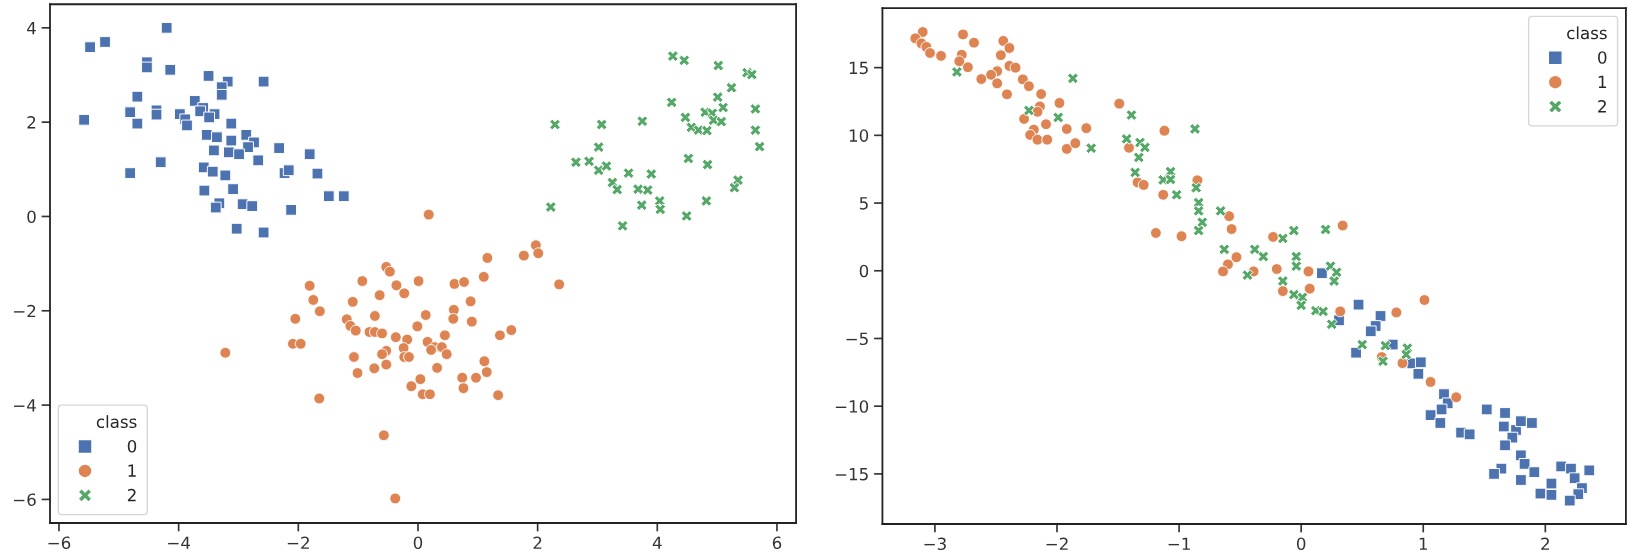  Describe the element at coordinates (1423, 543) in the screenshot. I see `x-tick-label: 1` at that location.